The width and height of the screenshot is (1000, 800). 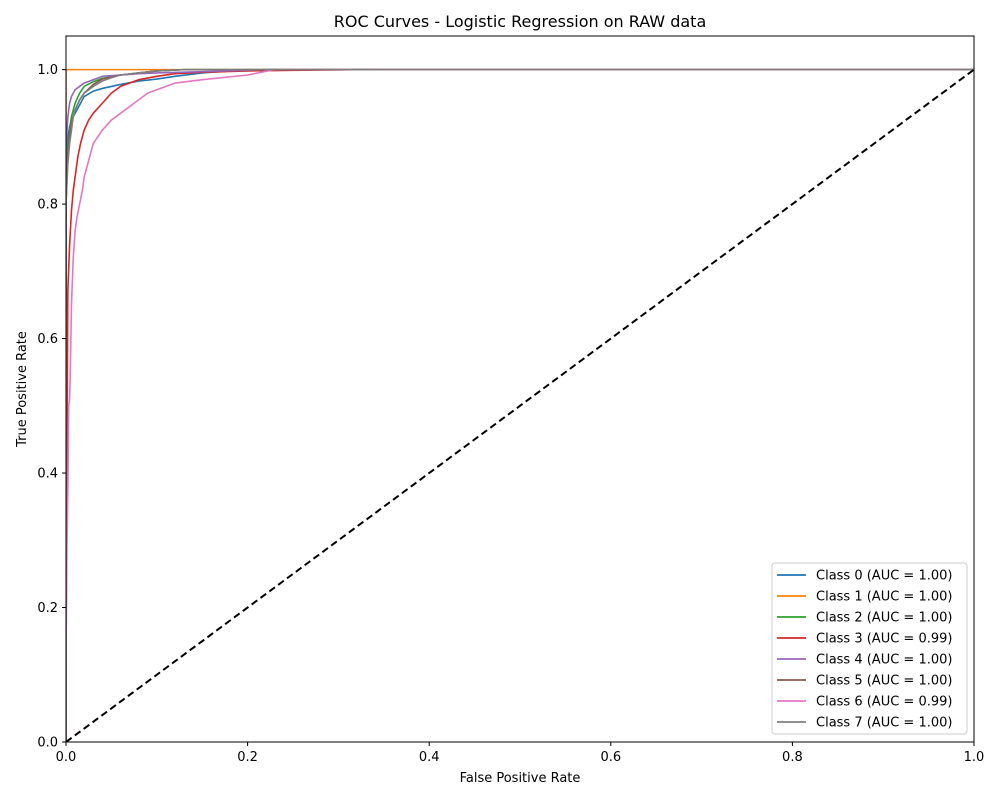 I want to click on legend-entry-class-6: Class 6 (AUC = 0.99), so click(x=884, y=702).